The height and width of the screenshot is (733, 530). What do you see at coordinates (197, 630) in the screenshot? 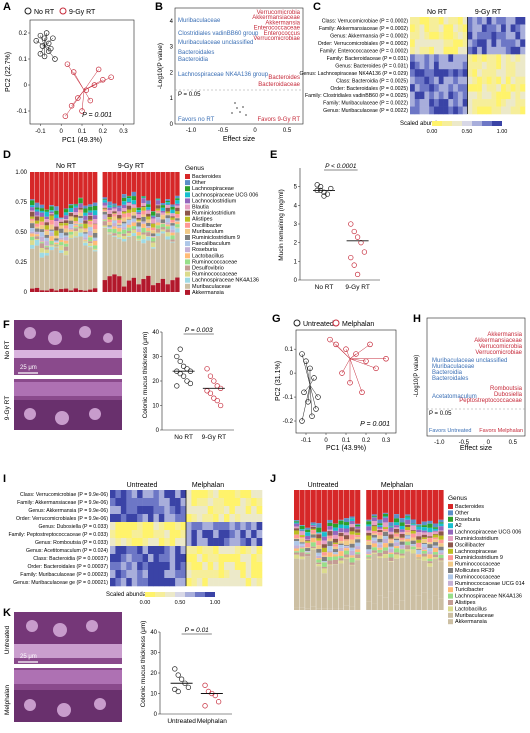
I see `p-value: P = 0.01` at bounding box center [197, 630].